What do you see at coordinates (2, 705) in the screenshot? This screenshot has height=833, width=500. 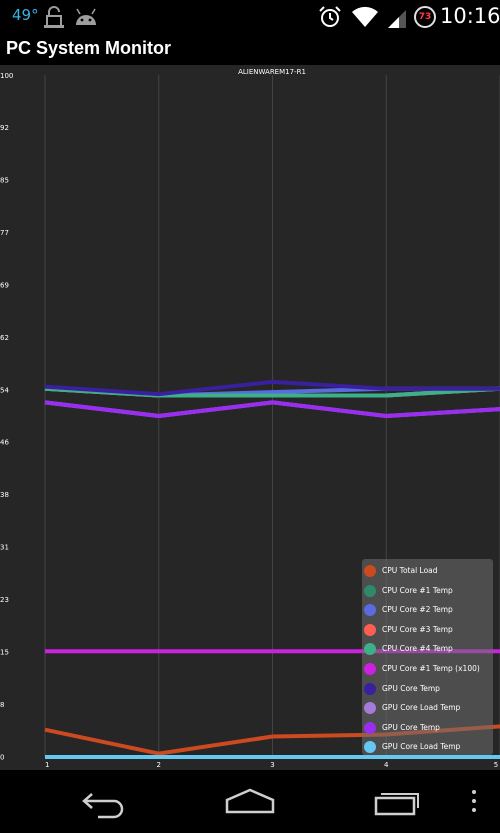 I see `y-tick-label: 8` at bounding box center [2, 705].